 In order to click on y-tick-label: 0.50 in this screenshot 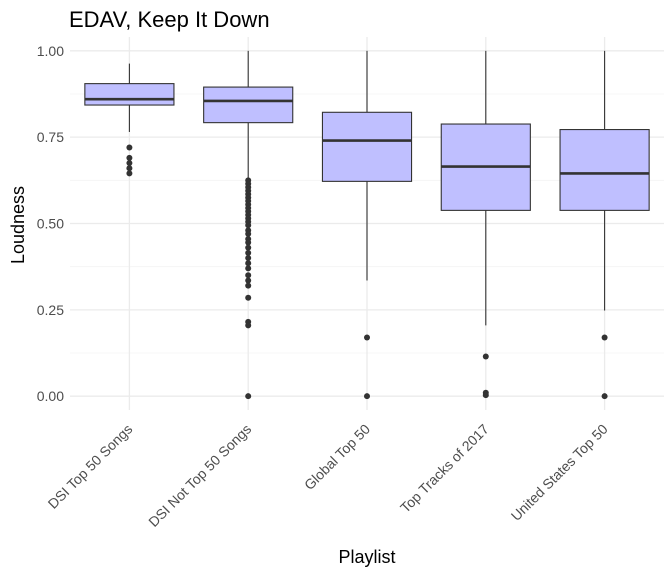, I will do `click(50, 224)`.